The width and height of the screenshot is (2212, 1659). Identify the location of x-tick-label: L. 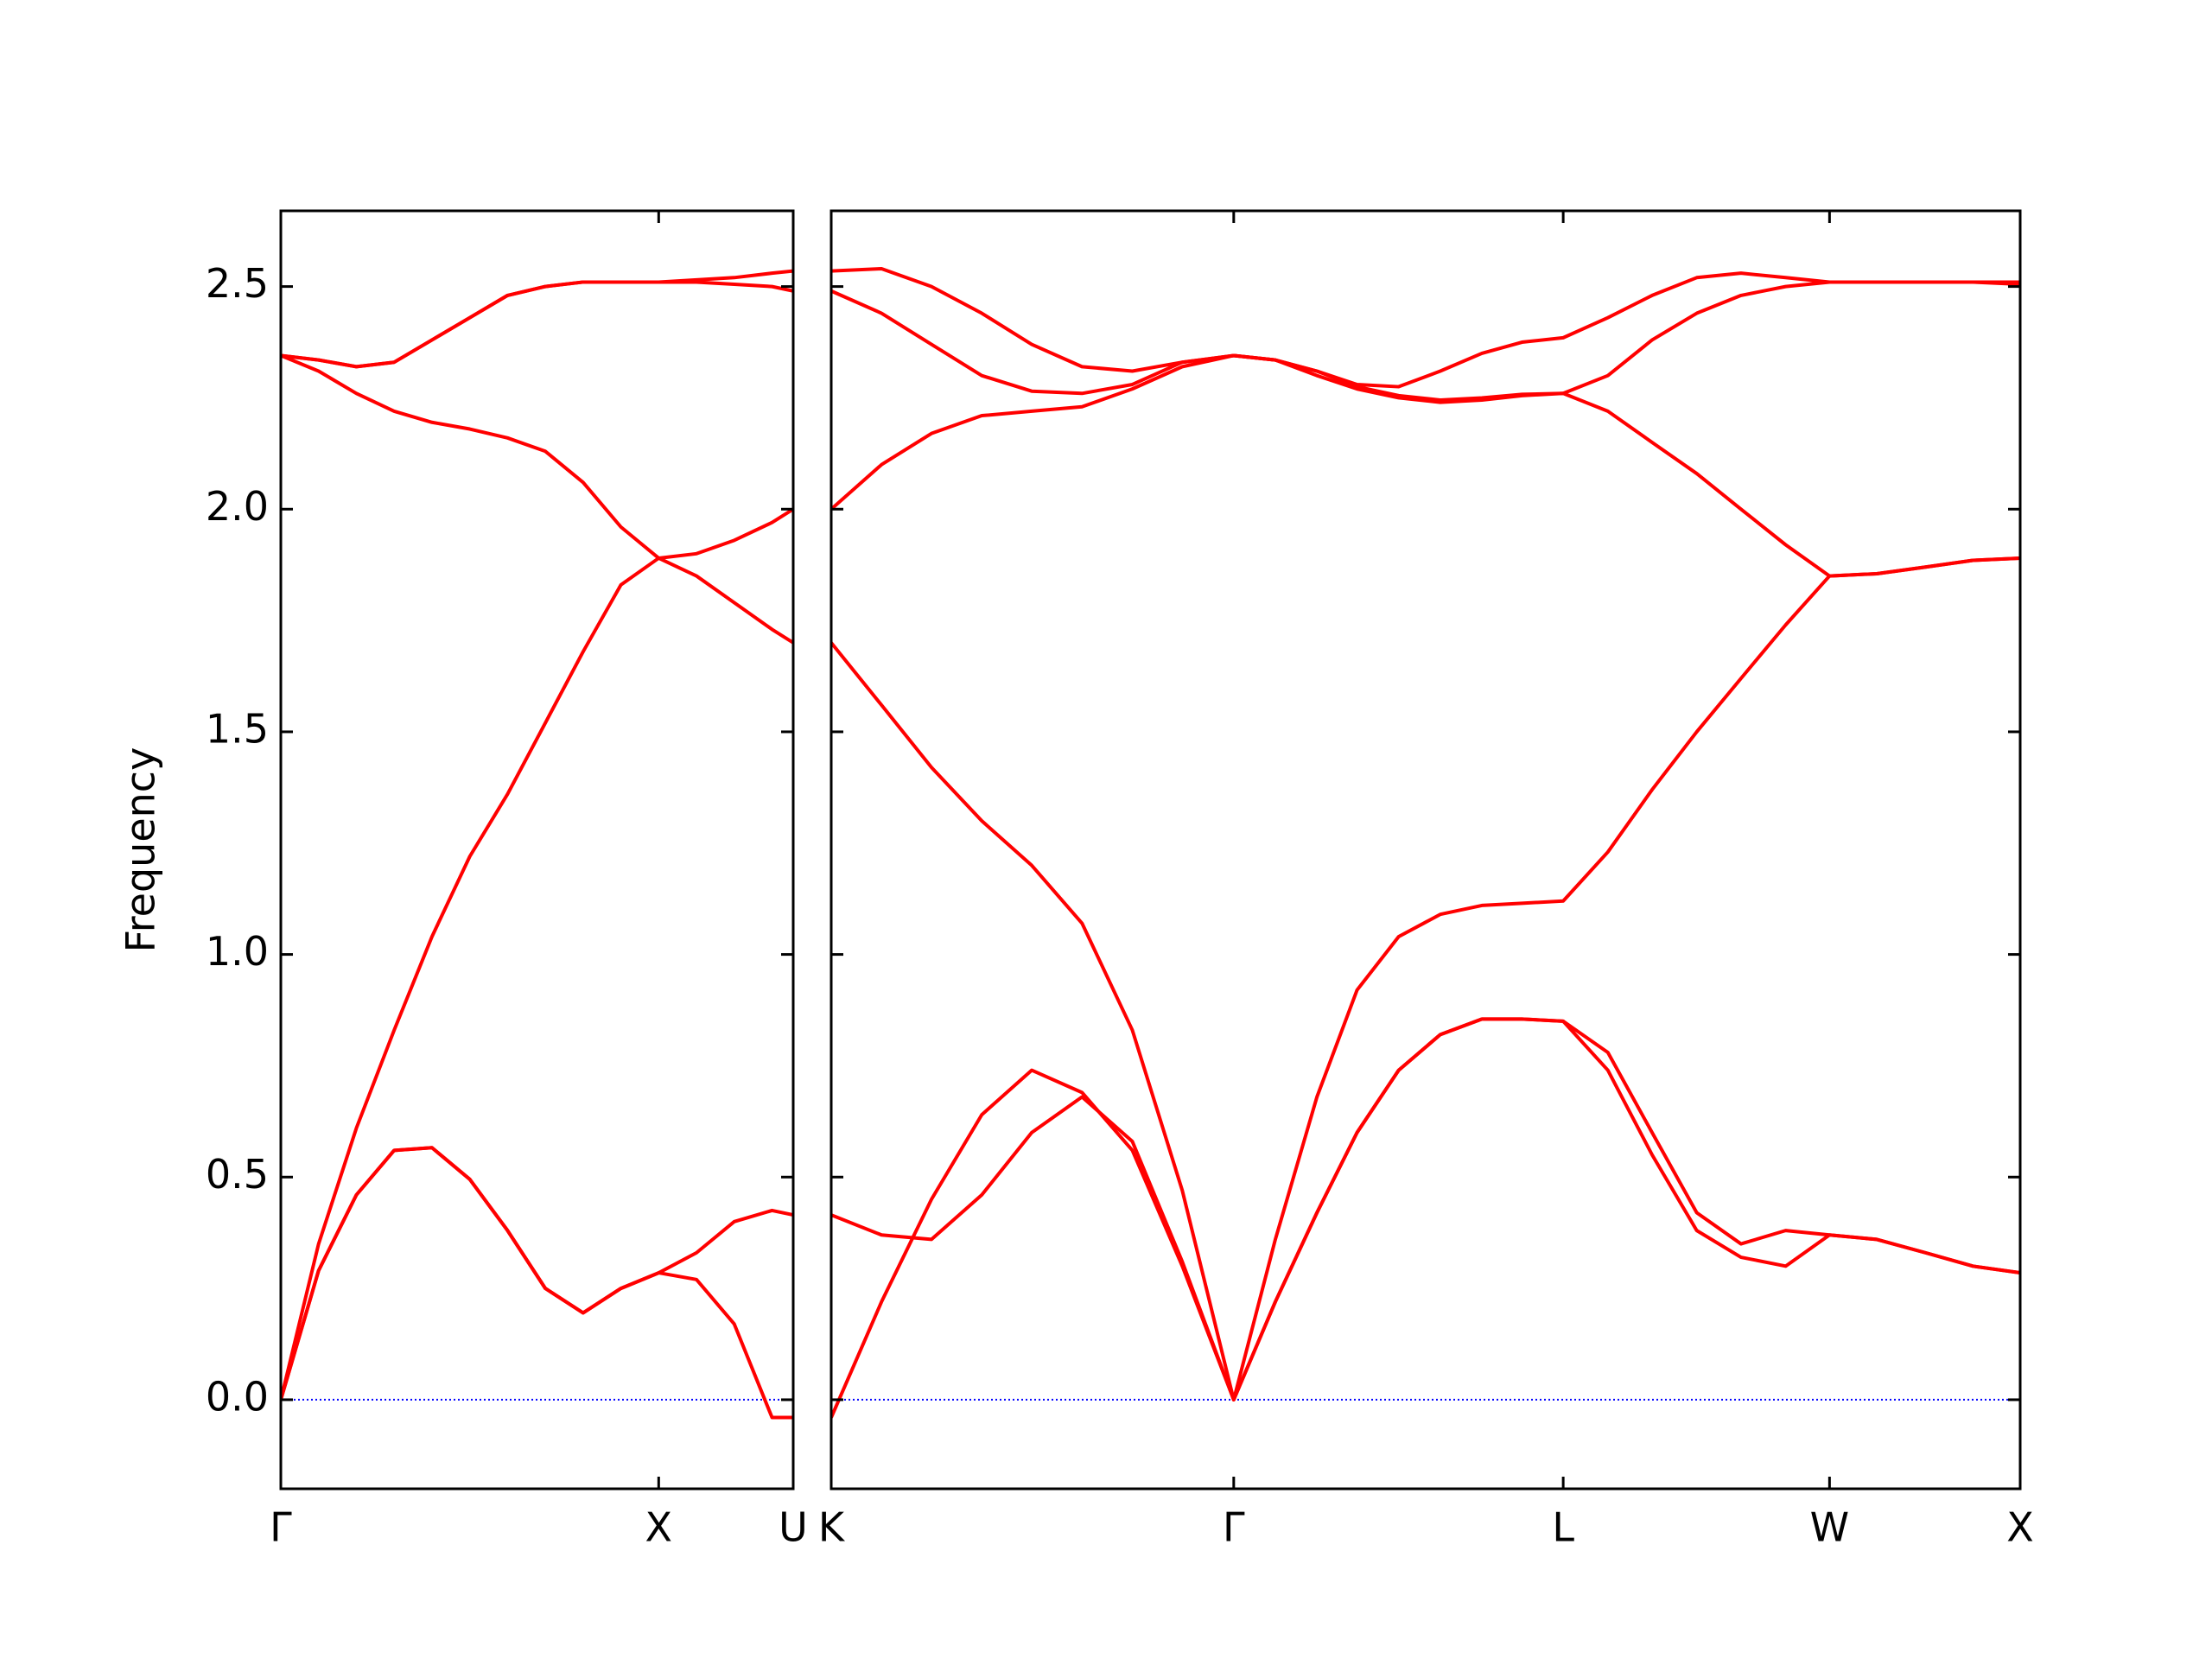
(1563, 1527).